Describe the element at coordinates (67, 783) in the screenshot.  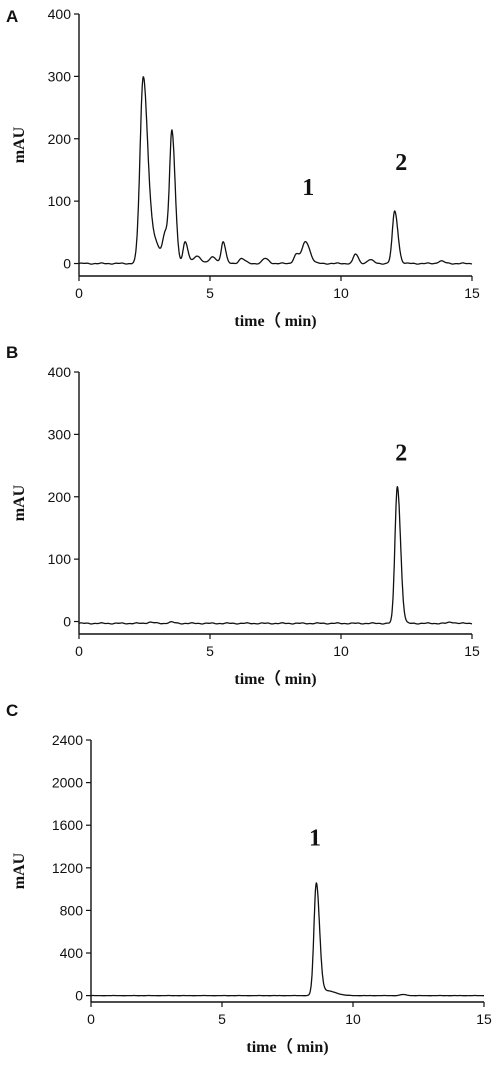
I see `y-tick-label: 2000` at that location.